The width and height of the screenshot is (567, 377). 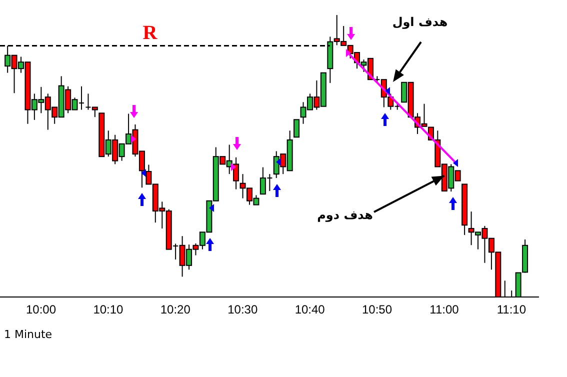 What do you see at coordinates (108, 309) in the screenshot?
I see `x-tick-label: 10:10` at bounding box center [108, 309].